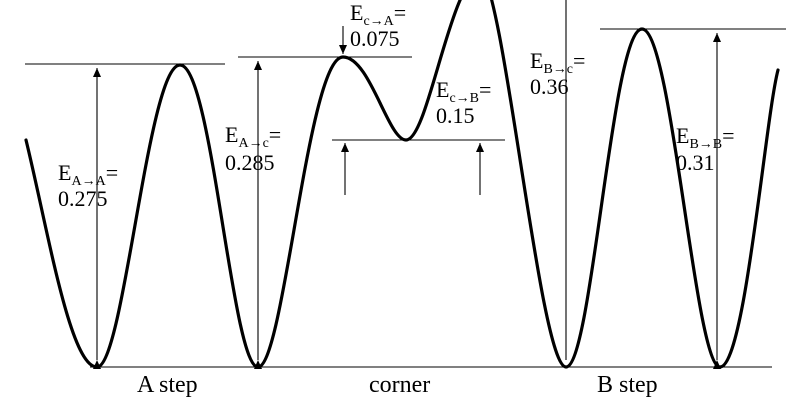 The height and width of the screenshot is (403, 802). What do you see at coordinates (243, 143) in the screenshot?
I see `a-to-c-from-subscript: A` at bounding box center [243, 143].